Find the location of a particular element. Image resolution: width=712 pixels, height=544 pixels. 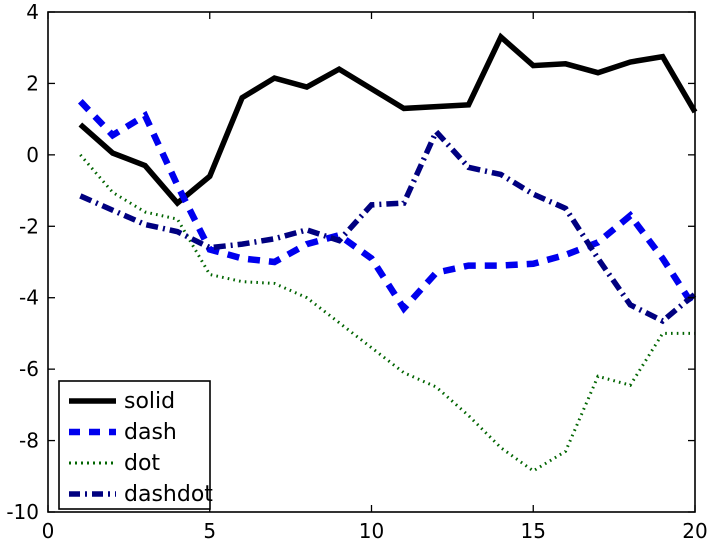

y-tick-label: -2 is located at coordinates (29, 226).